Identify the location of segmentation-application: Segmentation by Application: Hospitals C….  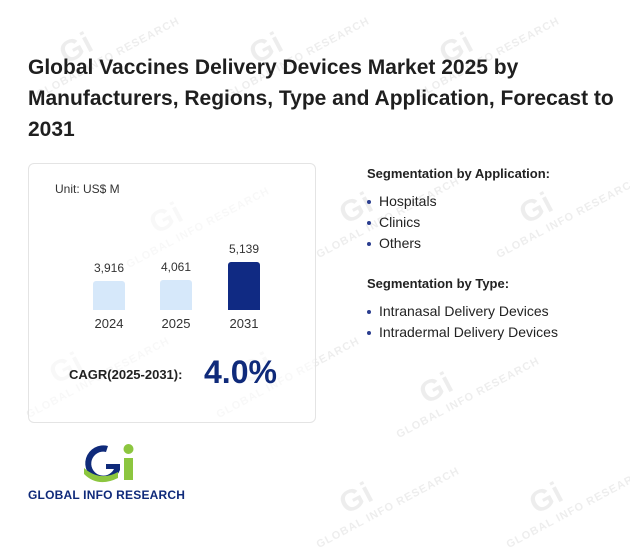
(458, 210).